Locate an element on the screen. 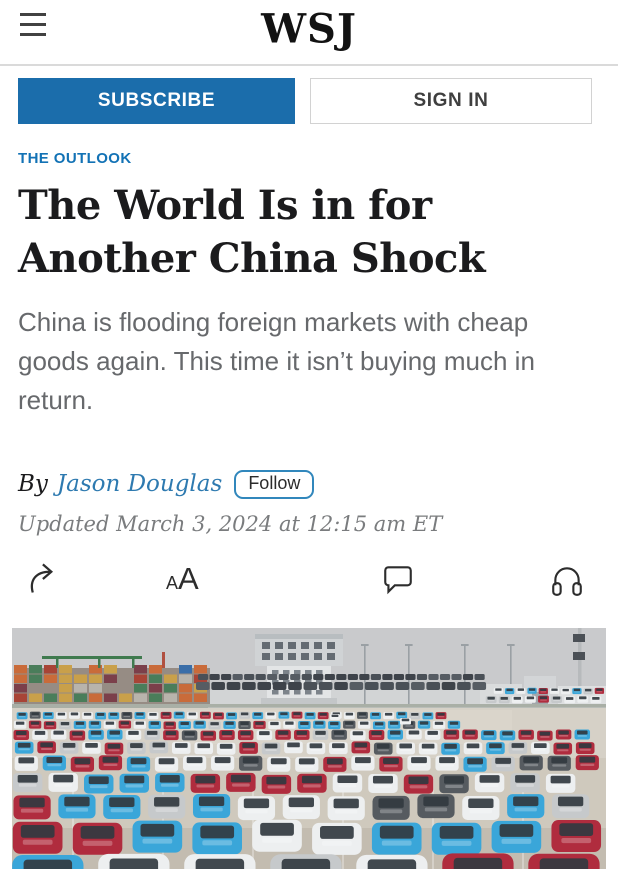 This screenshot has height=869, width=618. auth-button-row: SUBSCRIBE SIGN IN is located at coordinates (305, 101).